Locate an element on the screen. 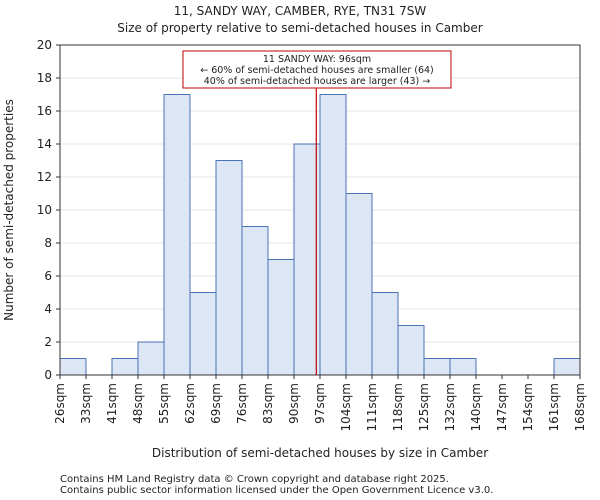 The width and height of the screenshot is (600, 500). x-tick-label: 140sqm is located at coordinates (476, 407).